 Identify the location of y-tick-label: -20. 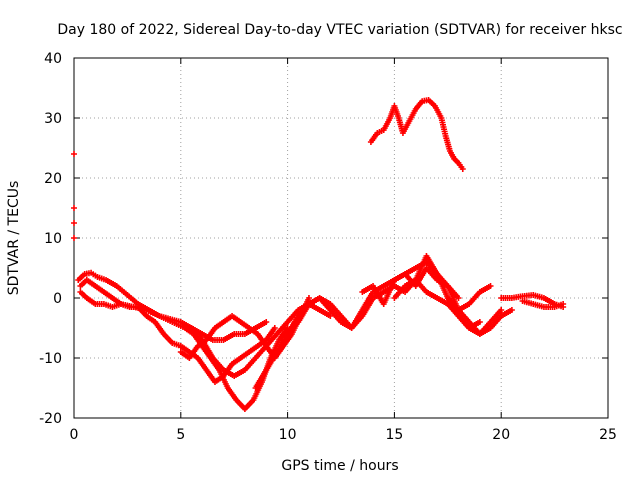
(50, 419).